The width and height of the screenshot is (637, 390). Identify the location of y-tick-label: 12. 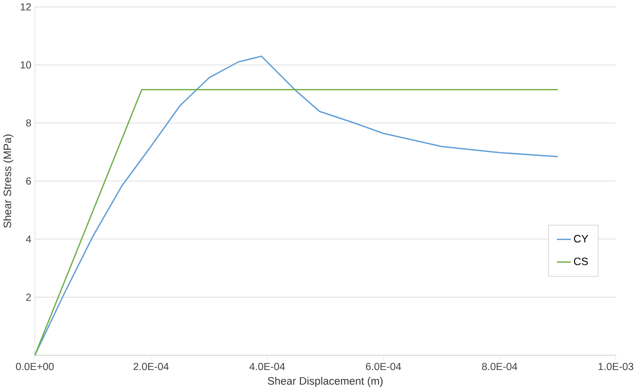
(25, 6).